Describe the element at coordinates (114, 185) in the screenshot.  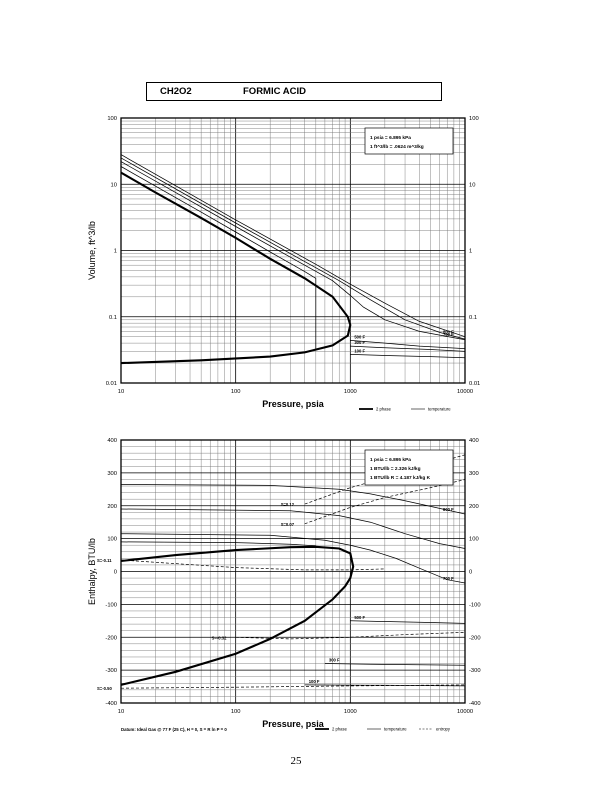
I see `chart1-y-tick-label: 10` at that location.